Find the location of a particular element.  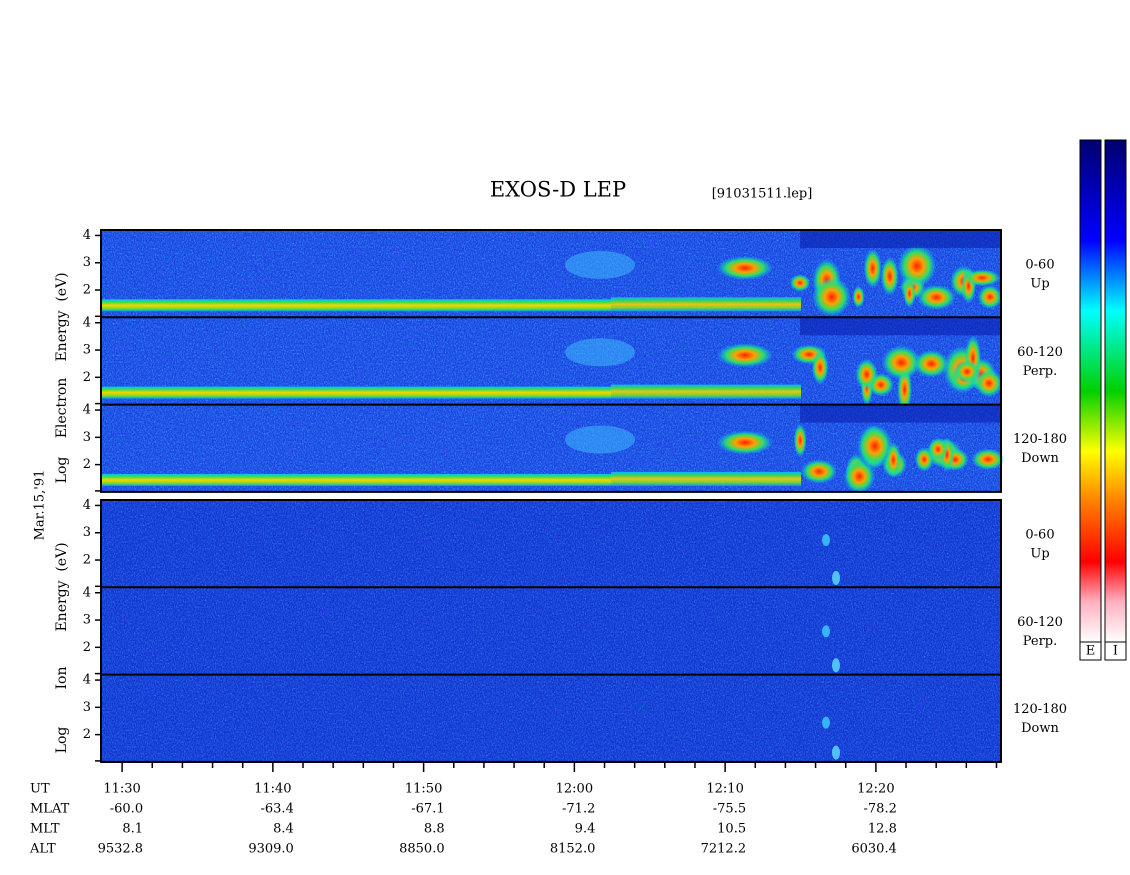

colorbar-box is located at coordinates (1090, 651).